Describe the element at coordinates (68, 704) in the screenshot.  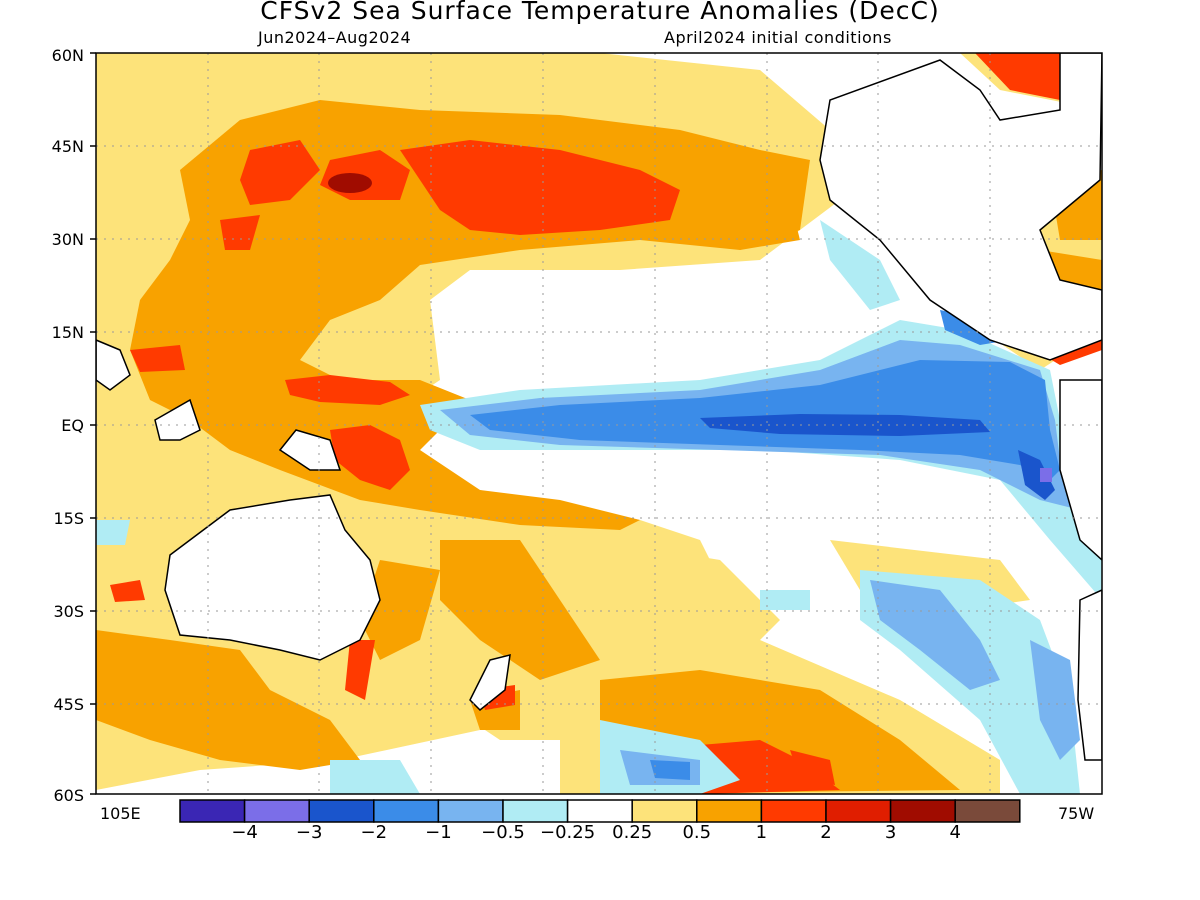
I see `lat-label: 45S` at that location.